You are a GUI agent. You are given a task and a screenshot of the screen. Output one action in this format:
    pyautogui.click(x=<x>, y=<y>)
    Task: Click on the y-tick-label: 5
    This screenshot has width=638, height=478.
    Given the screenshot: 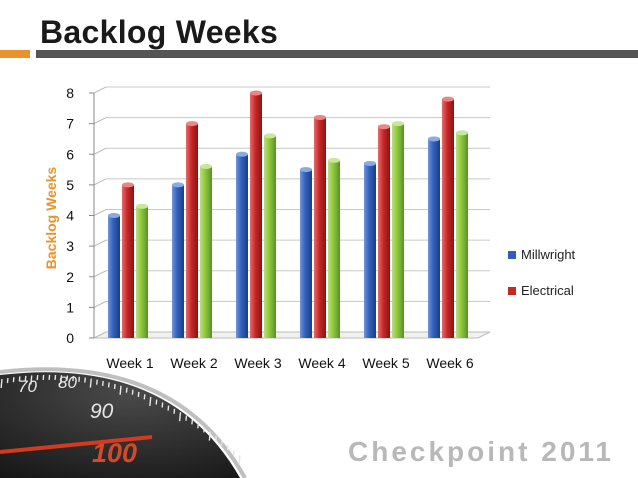 What is the action you would take?
    pyautogui.click(x=70, y=185)
    